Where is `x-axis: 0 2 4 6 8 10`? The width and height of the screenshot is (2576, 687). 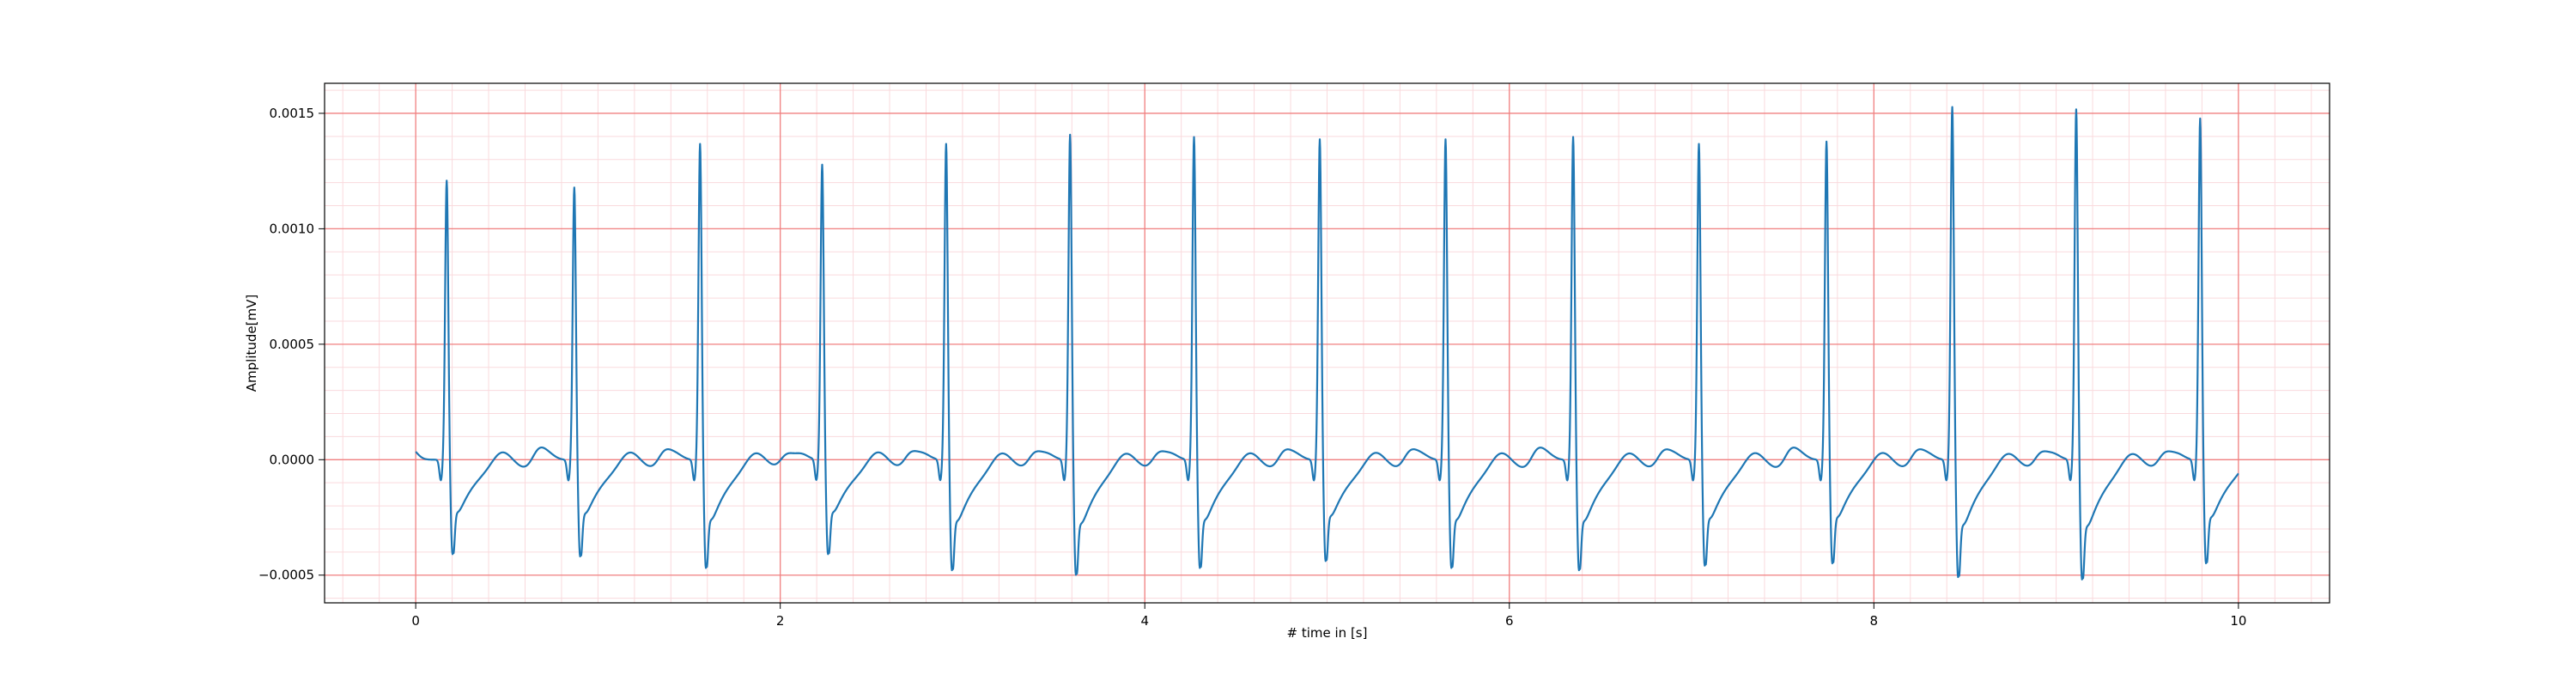
x-axis: 0 2 4 6 8 10 is located at coordinates (1328, 616).